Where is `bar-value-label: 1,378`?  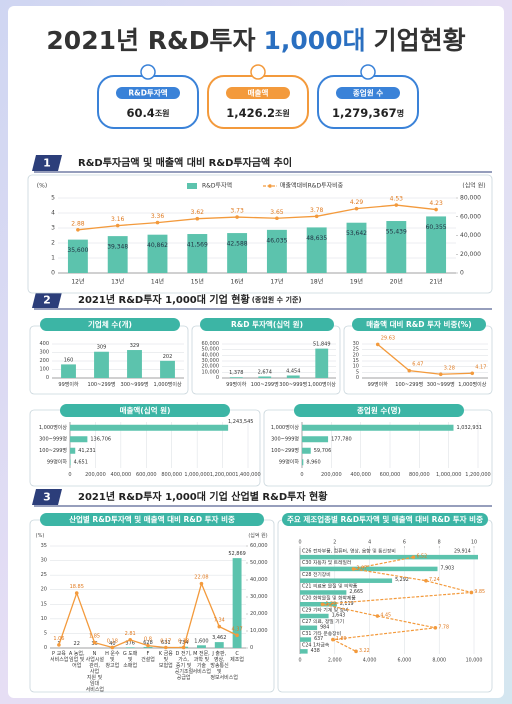
bar-value-label: 1,378 is located at coordinates (236, 373).